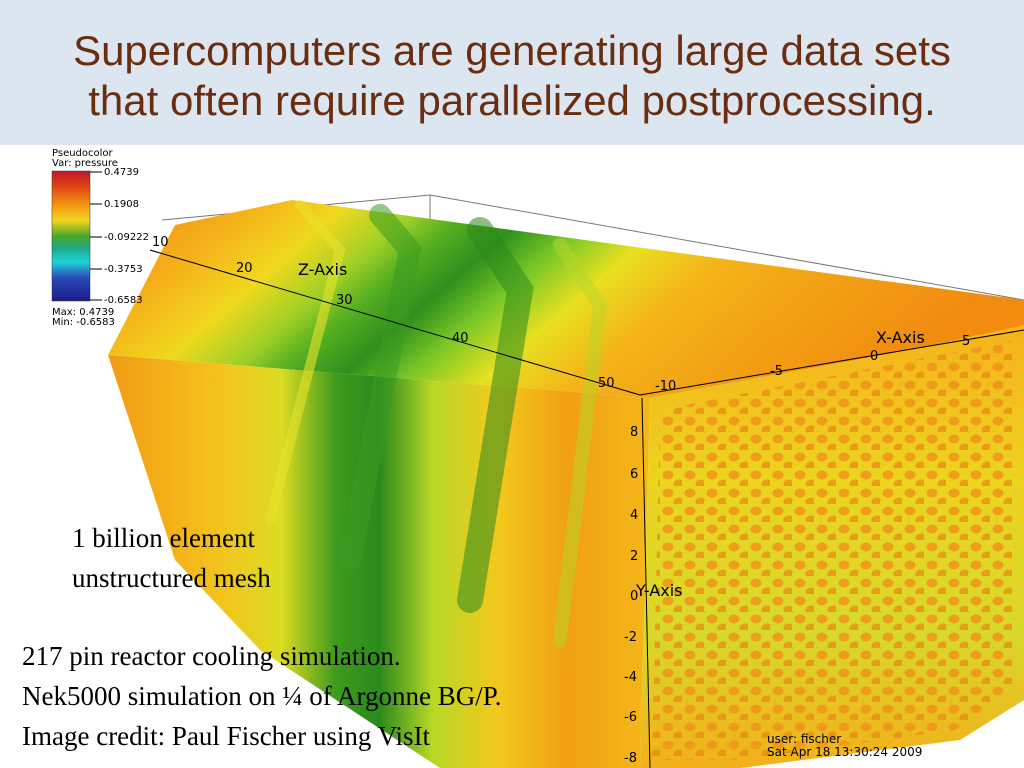 This screenshot has height=768, width=1024. What do you see at coordinates (121, 172) in the screenshot?
I see `legend-tick-label: 0.4739` at bounding box center [121, 172].